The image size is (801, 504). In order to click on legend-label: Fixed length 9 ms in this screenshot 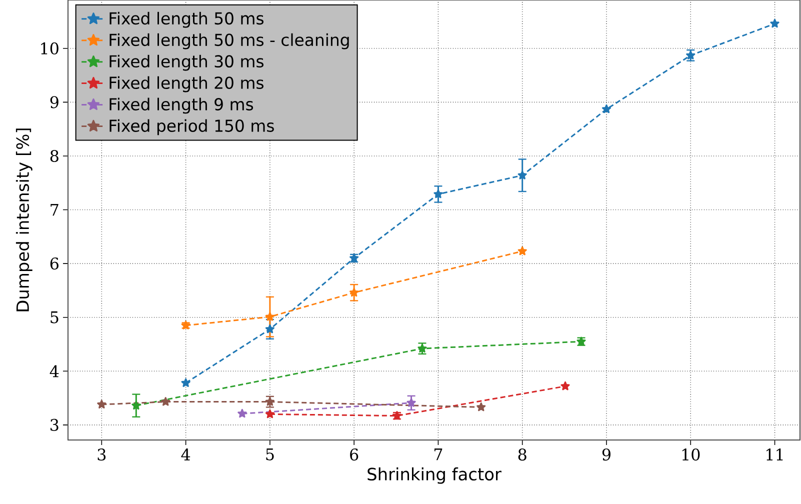, I will do `click(182, 106)`.